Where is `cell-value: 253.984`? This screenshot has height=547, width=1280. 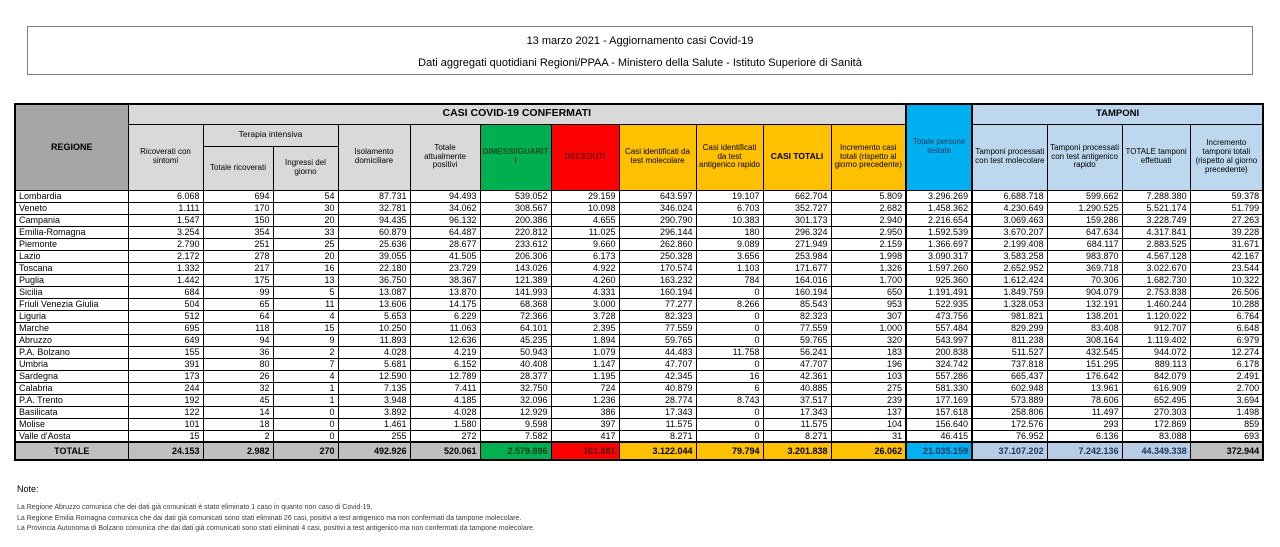 cell-value: 253.984 is located at coordinates (797, 256).